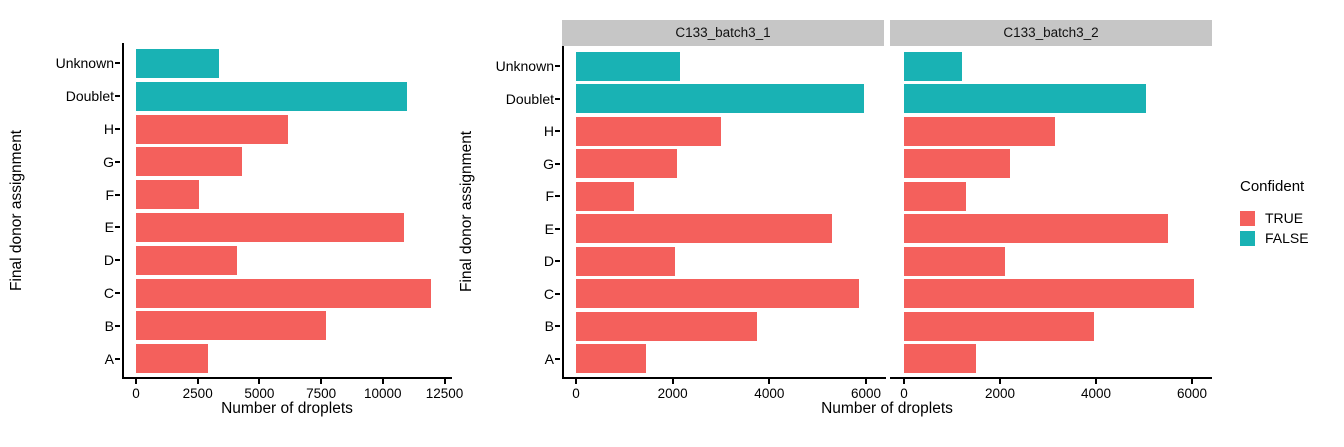 The width and height of the screenshot is (1344, 447). Describe the element at coordinates (270, 227) in the screenshot. I see `bar-e-panel0` at that location.